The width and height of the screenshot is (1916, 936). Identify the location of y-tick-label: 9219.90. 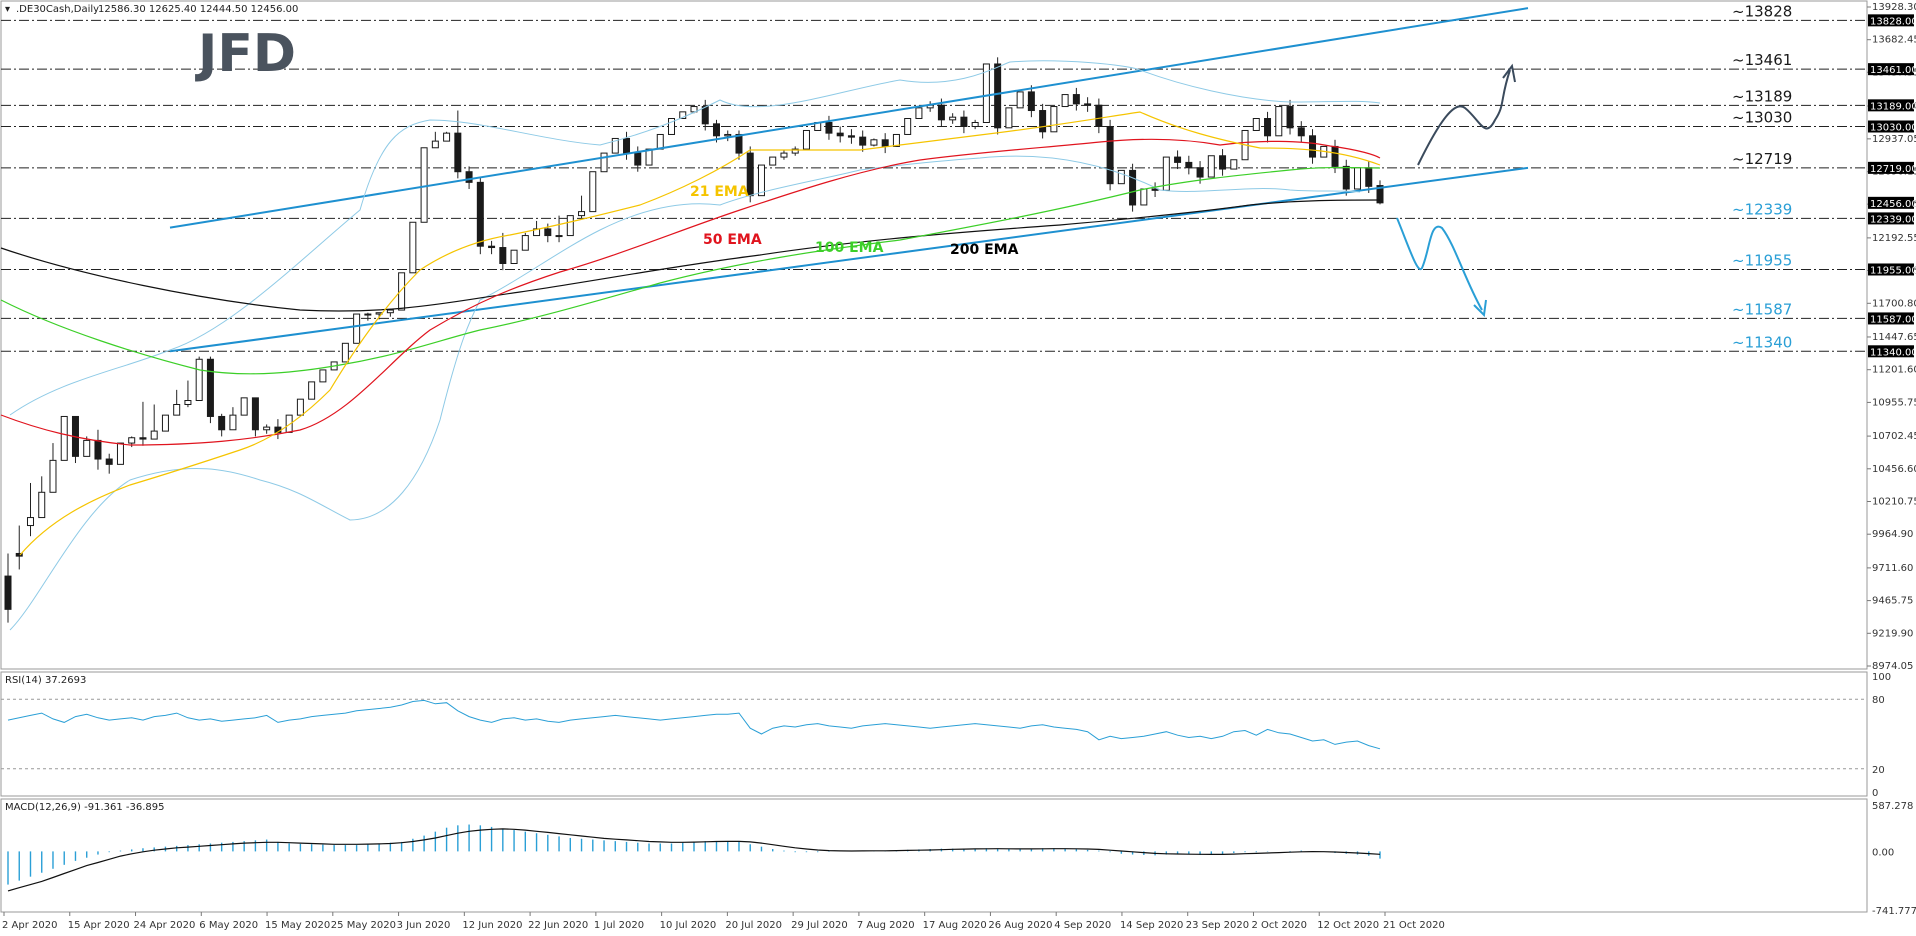
(1892, 633).